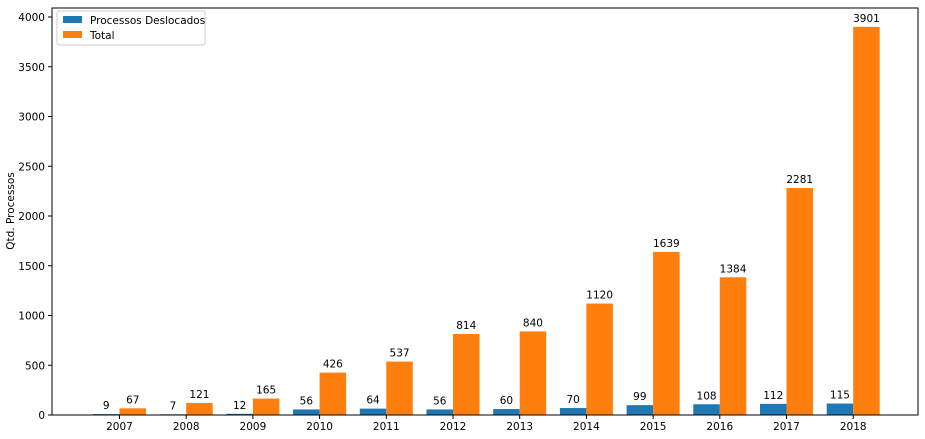 The width and height of the screenshot is (925, 439). Describe the element at coordinates (11, 210) in the screenshot. I see `y-axis-label: Qtd. Processos` at that location.